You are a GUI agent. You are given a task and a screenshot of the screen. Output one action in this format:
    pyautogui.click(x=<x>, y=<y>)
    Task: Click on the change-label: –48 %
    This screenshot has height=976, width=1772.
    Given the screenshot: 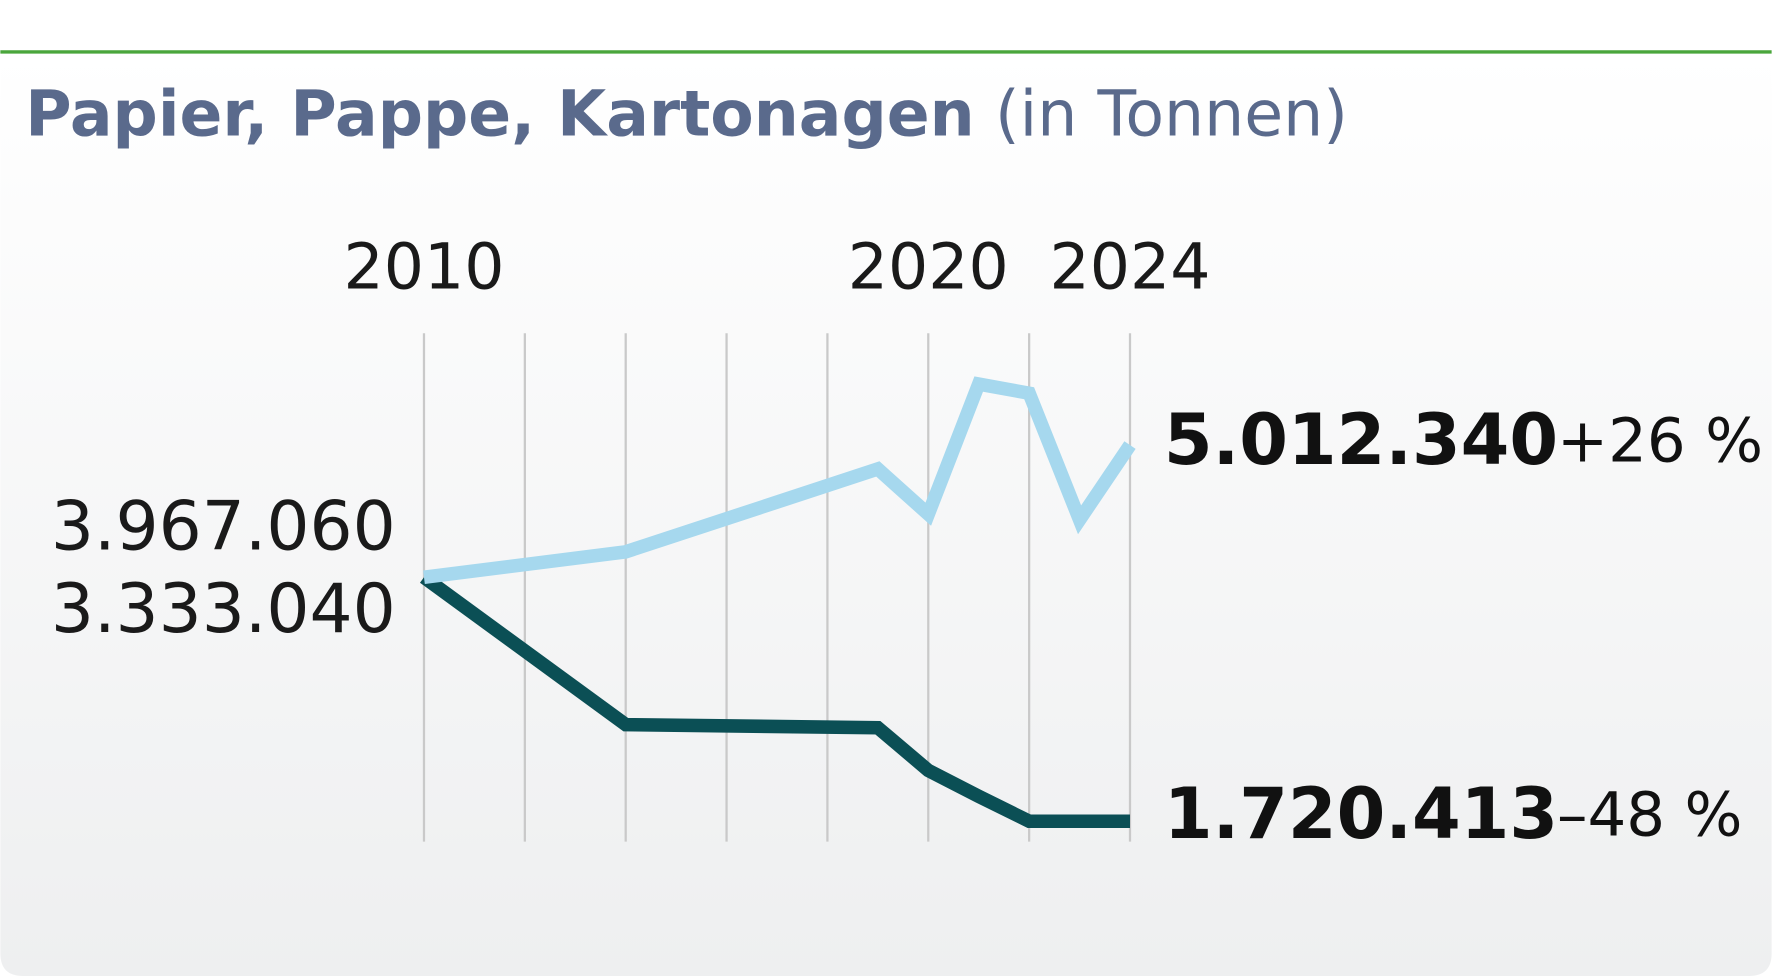 What is the action you would take?
    pyautogui.click(x=1649, y=815)
    